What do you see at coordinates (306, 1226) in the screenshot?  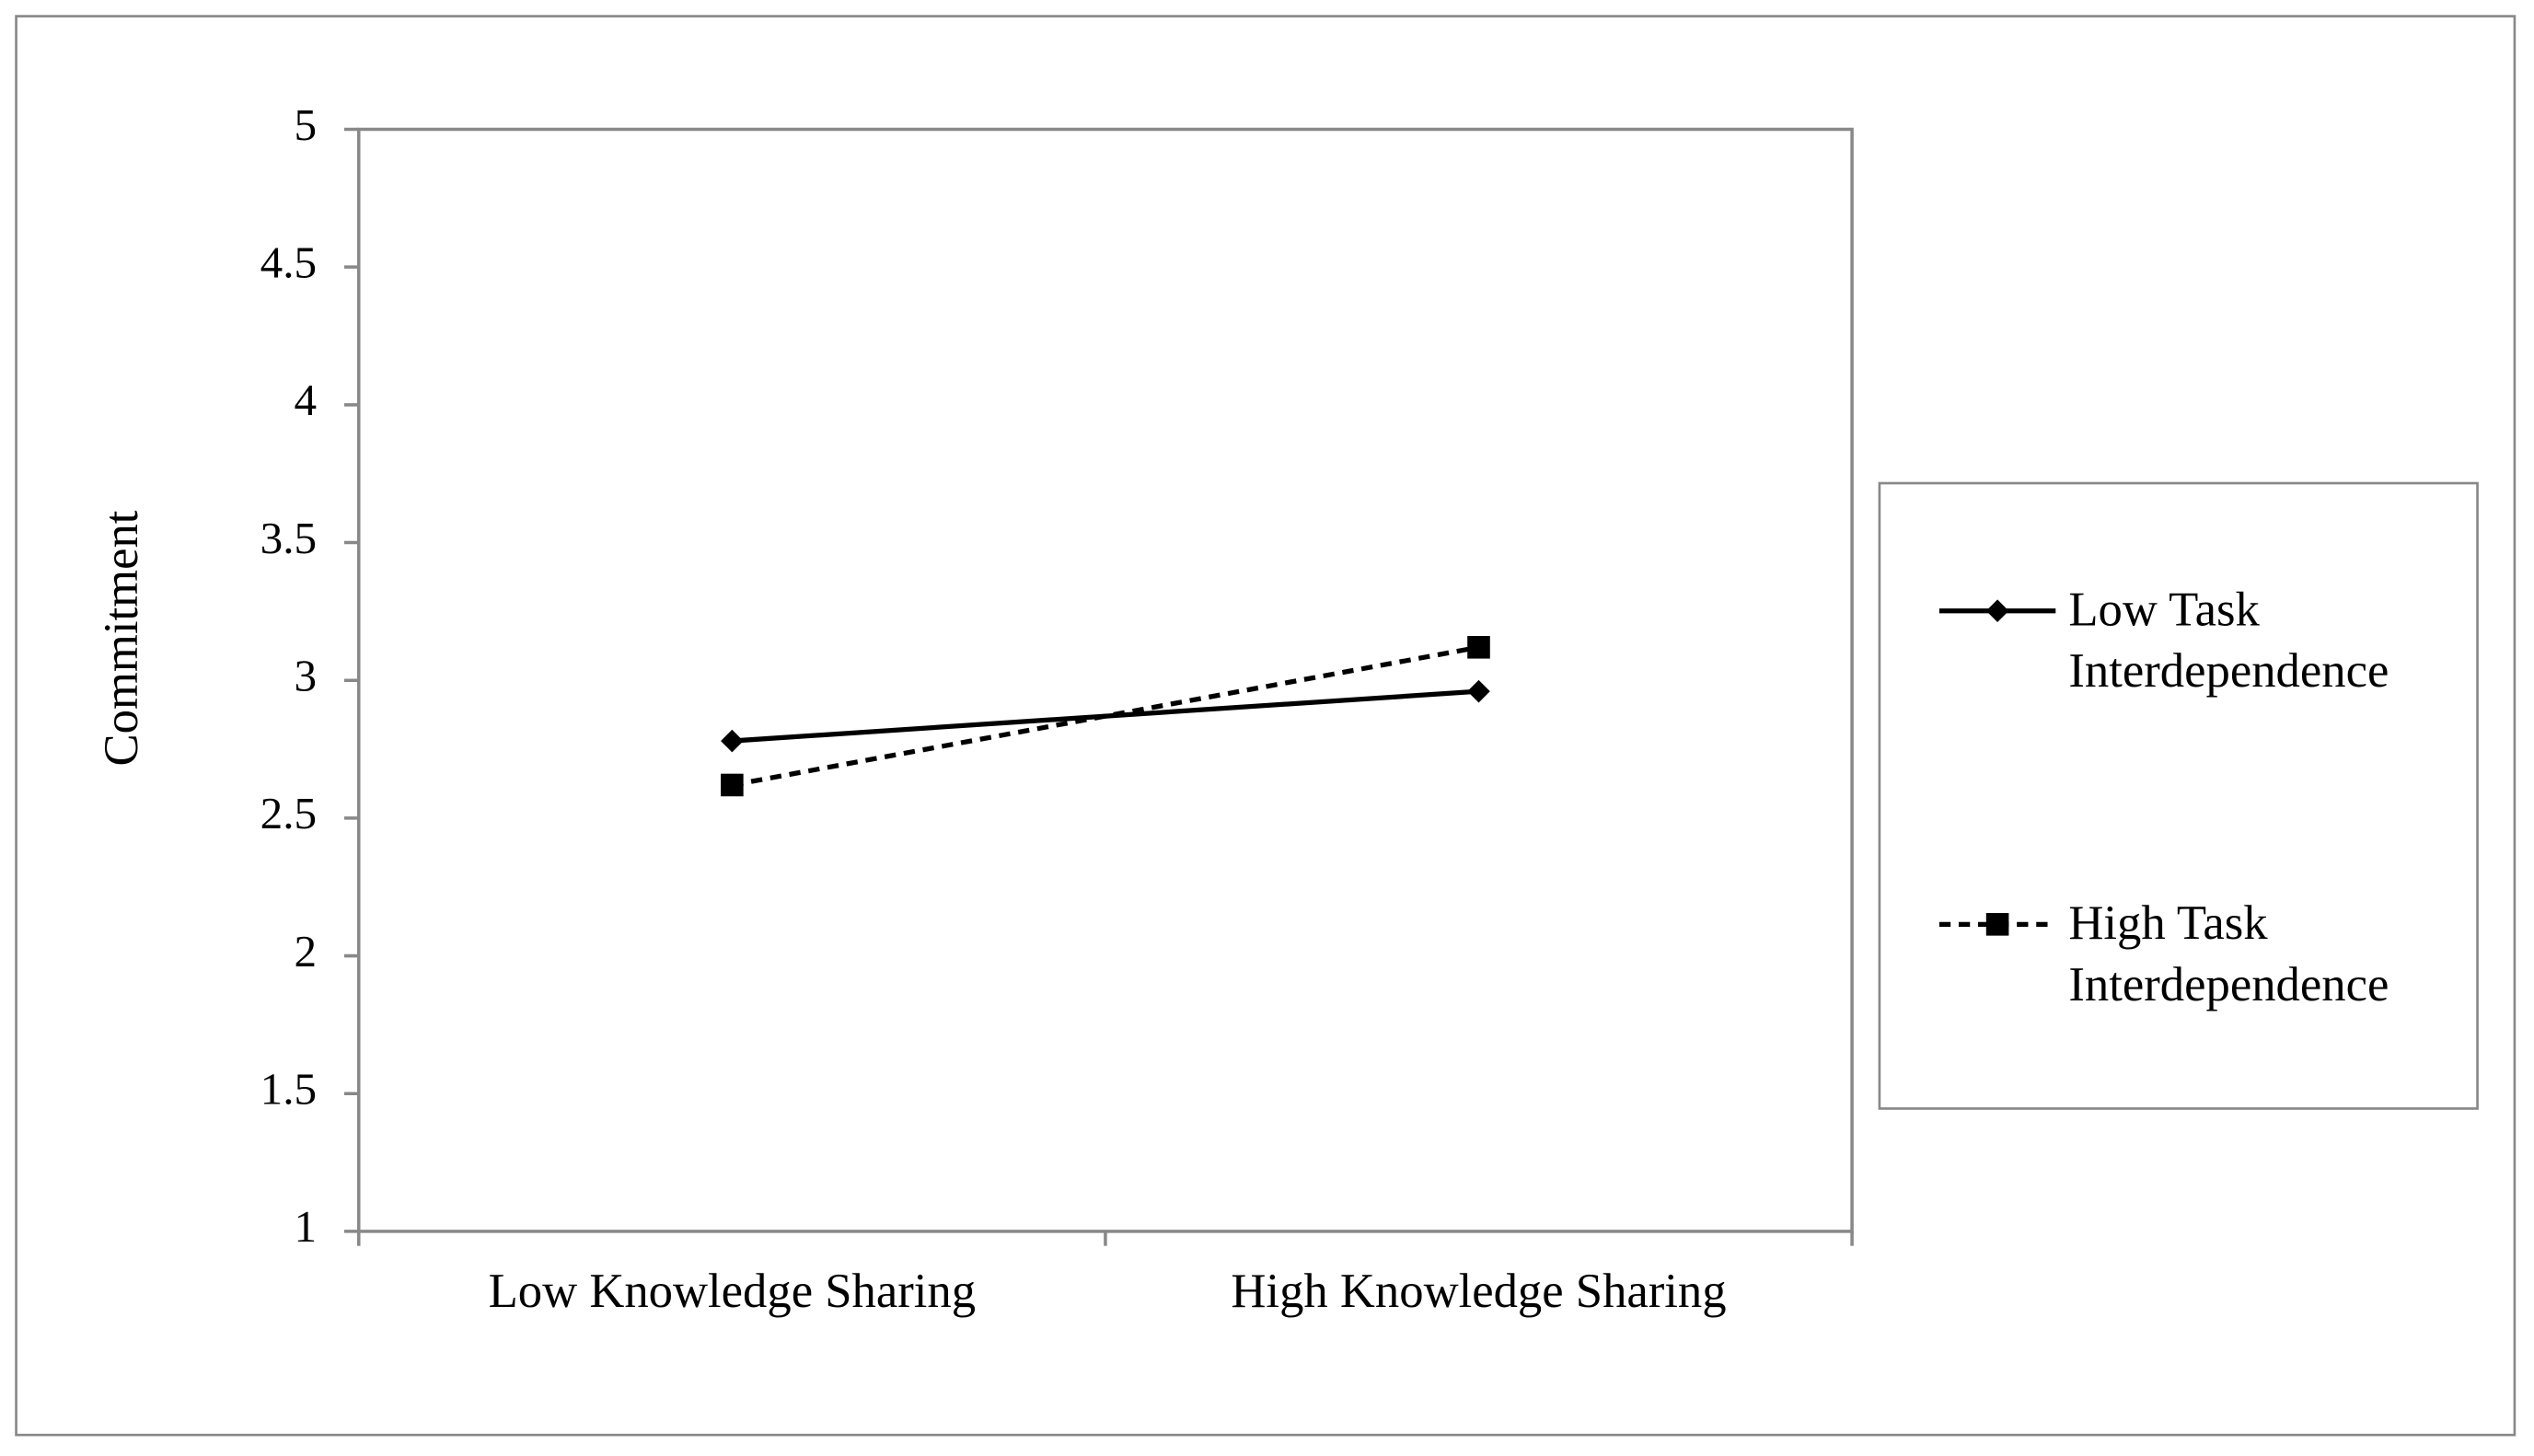 I see `y-tick-label: 1` at bounding box center [306, 1226].